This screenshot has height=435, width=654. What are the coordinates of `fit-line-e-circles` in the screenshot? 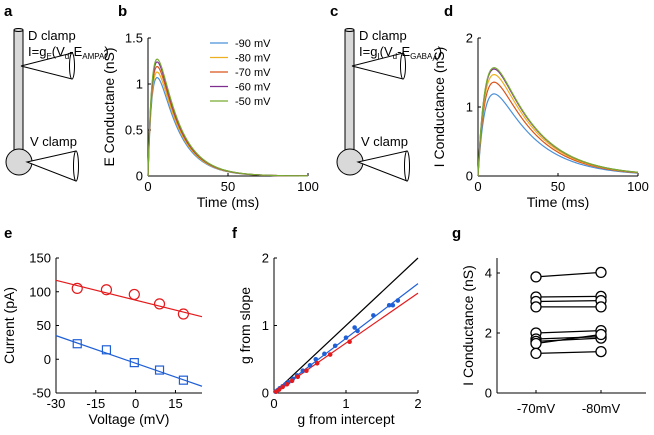 It's located at (129, 298).